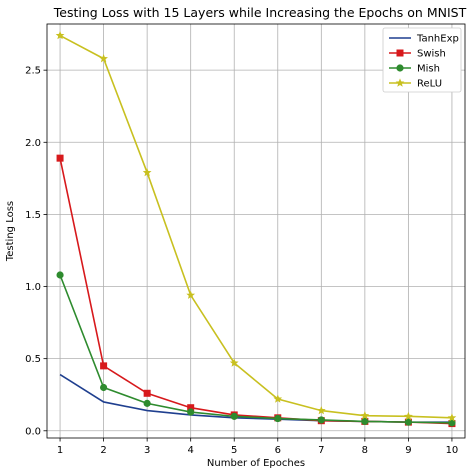 Image resolution: width=474 pixels, height=474 pixels. I want to click on x-tick-label: 4, so click(191, 450).